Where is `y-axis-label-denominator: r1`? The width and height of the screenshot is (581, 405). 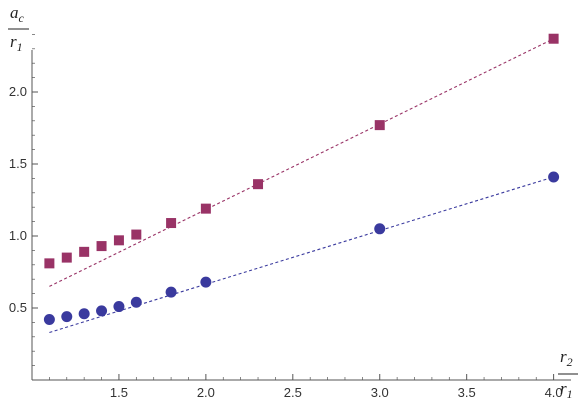 y-axis-label-denominator: r1 is located at coordinates (16, 43).